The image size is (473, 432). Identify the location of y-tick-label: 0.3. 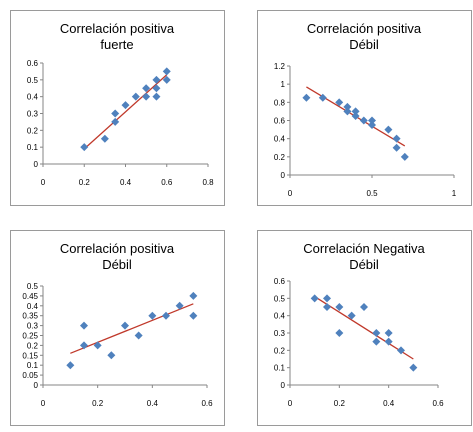
(33, 326).